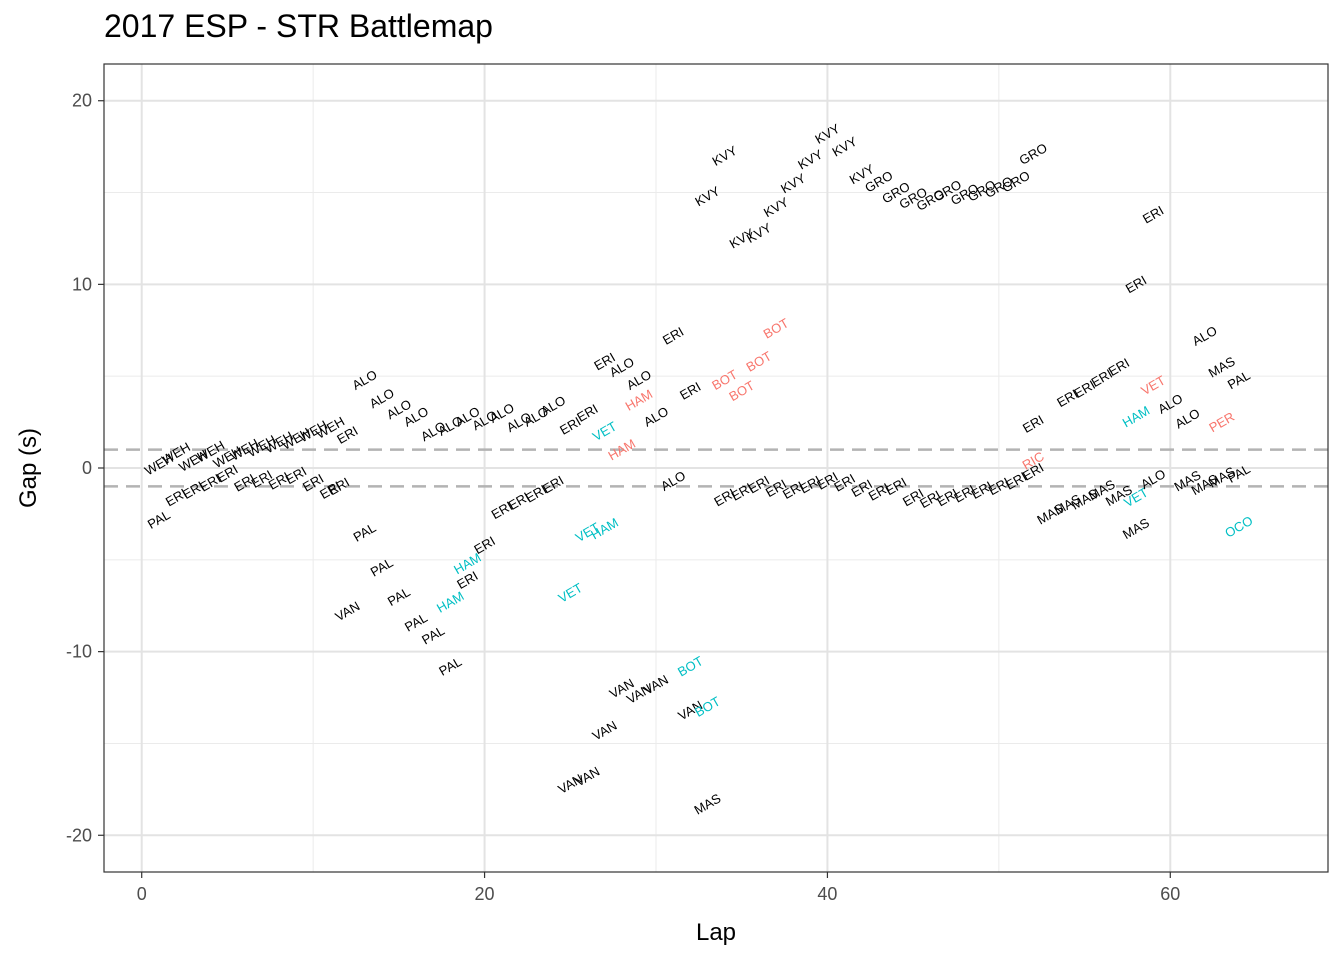 The image size is (1344, 960). What do you see at coordinates (82, 101) in the screenshot?
I see `y-tick-label: 20` at bounding box center [82, 101].